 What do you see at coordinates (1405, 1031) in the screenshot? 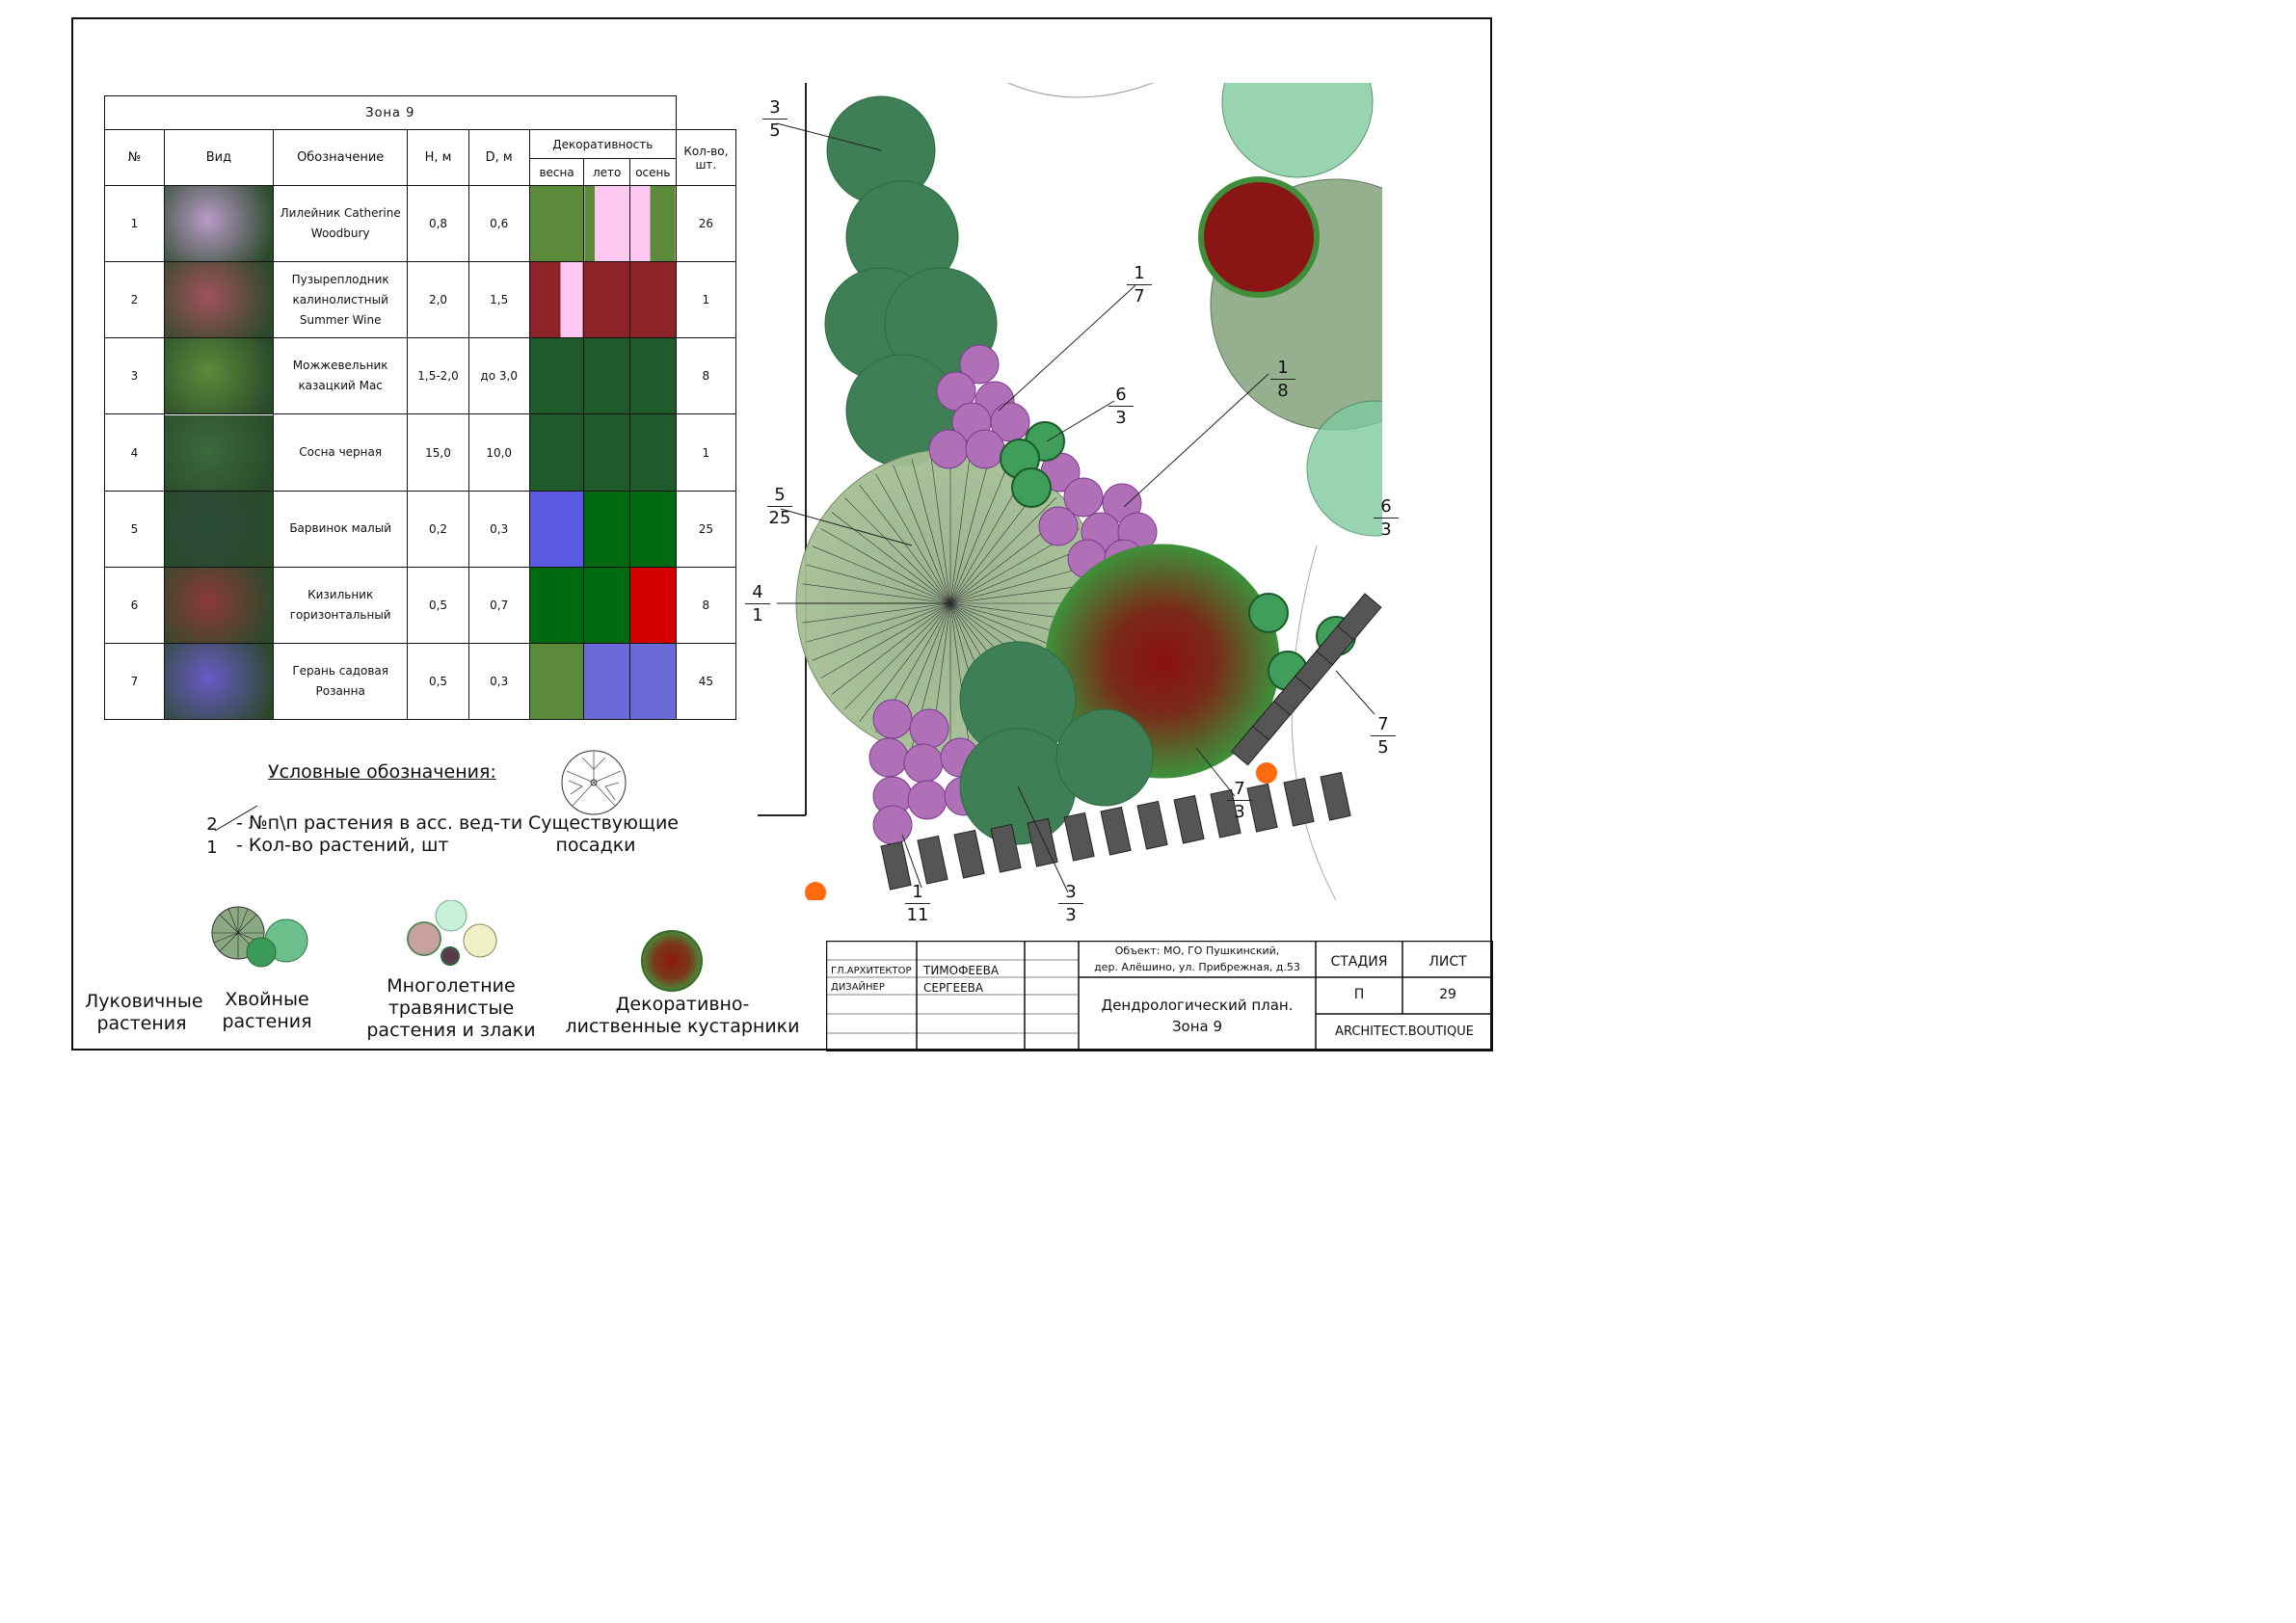
I see `company-name: ARCHITECT.BOUTIQUE` at bounding box center [1405, 1031].